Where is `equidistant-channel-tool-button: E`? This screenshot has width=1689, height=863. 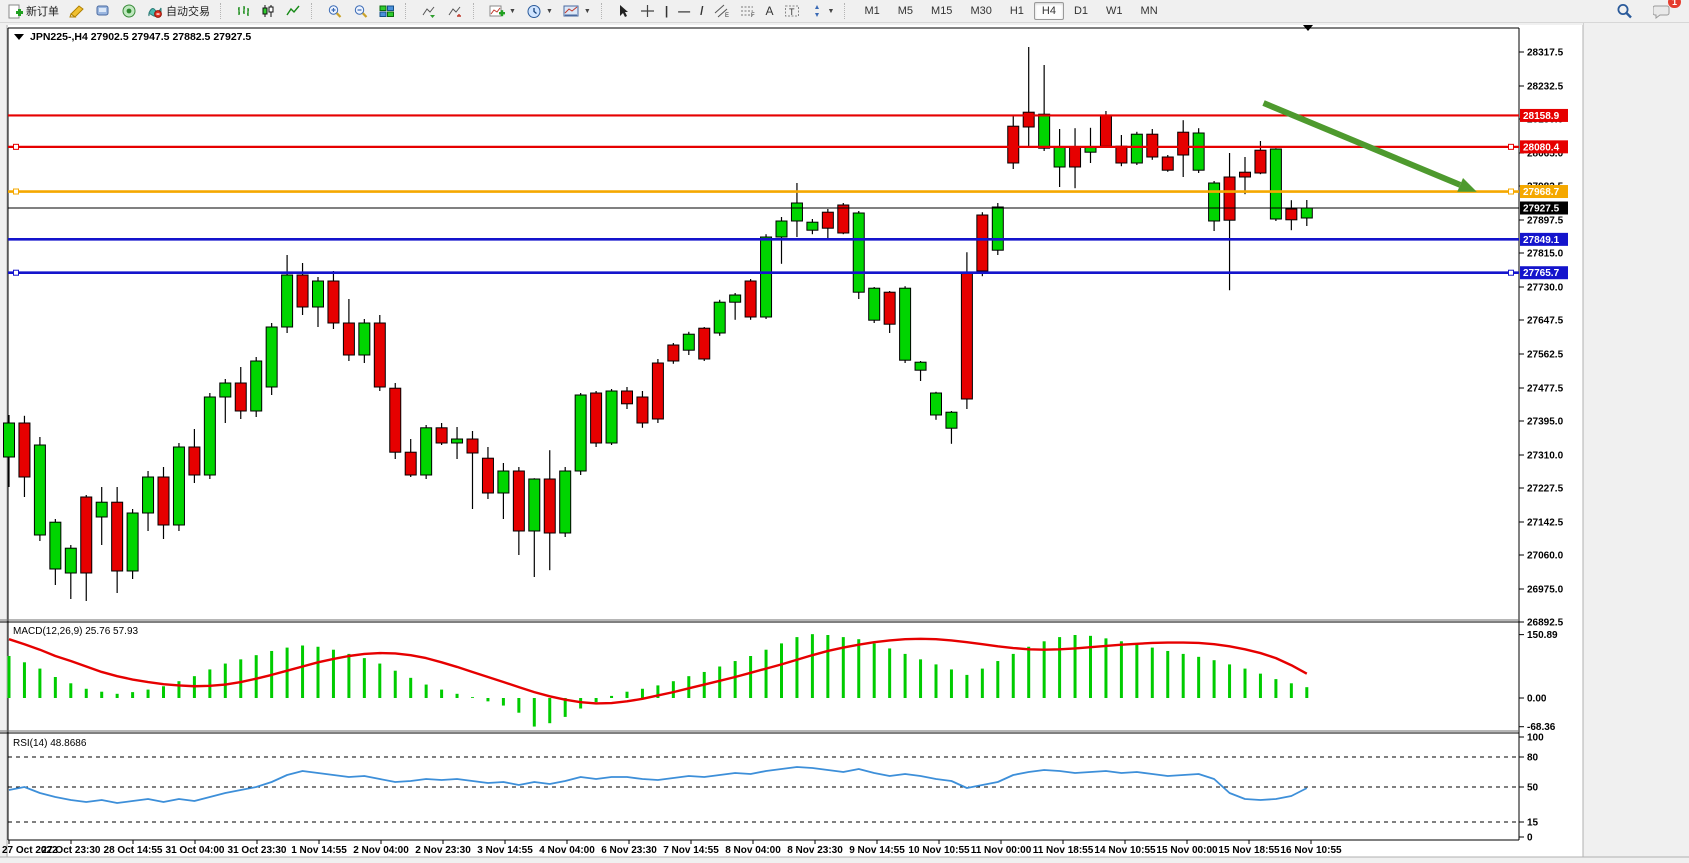
equidistant-channel-tool-button: E is located at coordinates (722, 11).